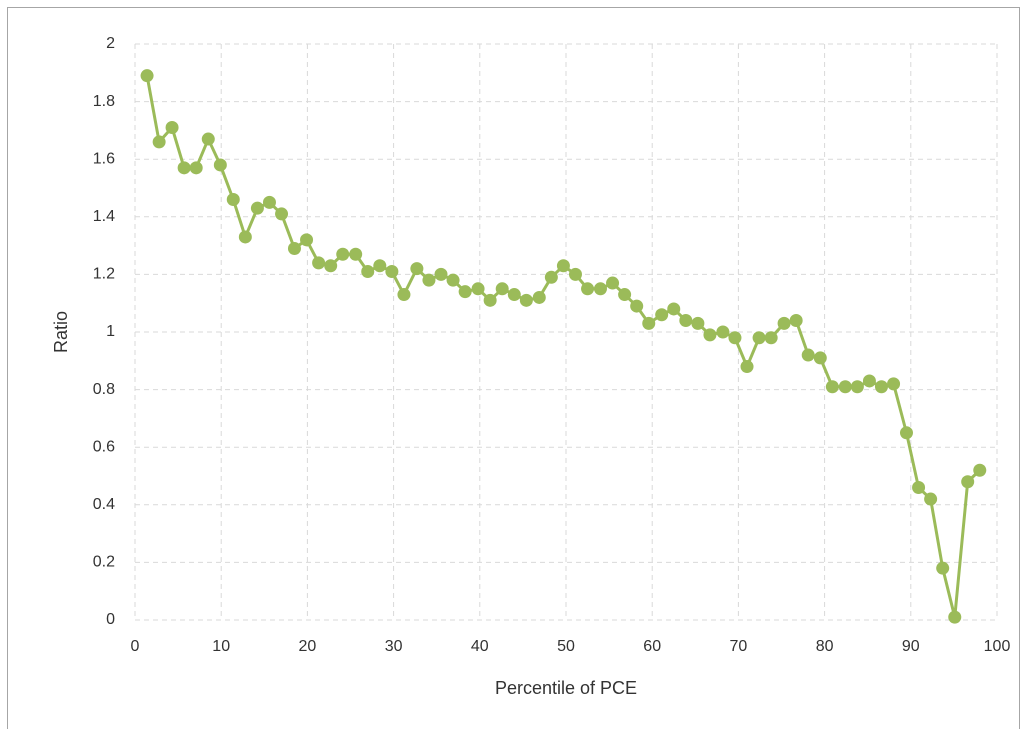  I want to click on y-tick-label: 1.2, so click(104, 274).